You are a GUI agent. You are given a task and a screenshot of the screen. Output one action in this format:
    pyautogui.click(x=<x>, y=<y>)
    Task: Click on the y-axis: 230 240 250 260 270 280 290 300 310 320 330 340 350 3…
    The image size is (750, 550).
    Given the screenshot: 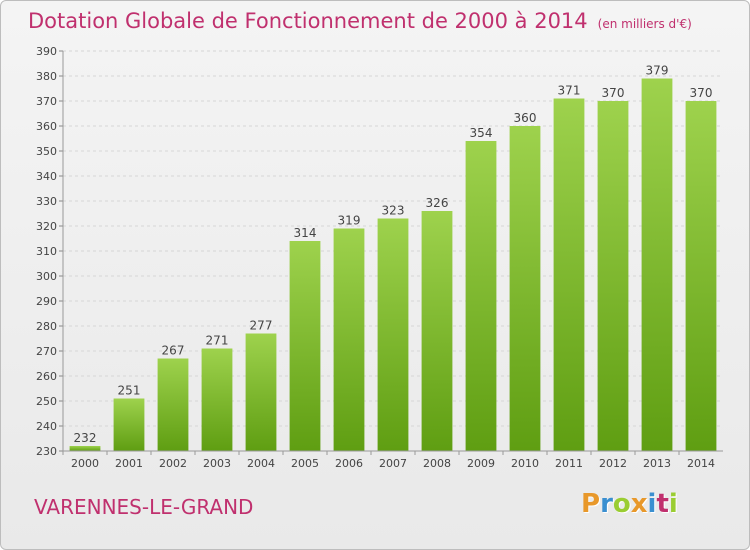 What is the action you would take?
    pyautogui.click(x=50, y=251)
    